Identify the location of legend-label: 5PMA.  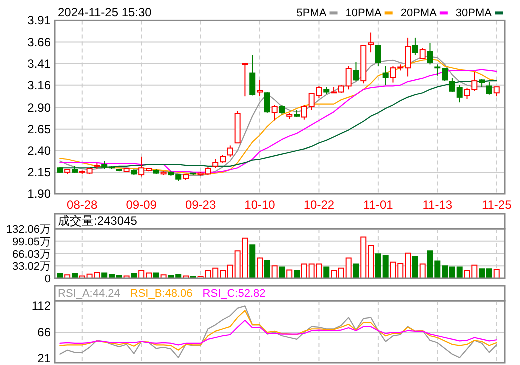
(312, 14).